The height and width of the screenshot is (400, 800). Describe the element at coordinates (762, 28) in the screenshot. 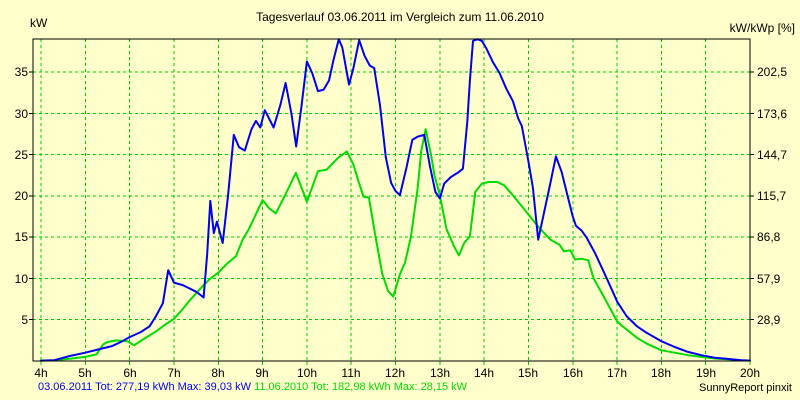

I see `right-axis-unit-label: kW/kWp [%]` at that location.